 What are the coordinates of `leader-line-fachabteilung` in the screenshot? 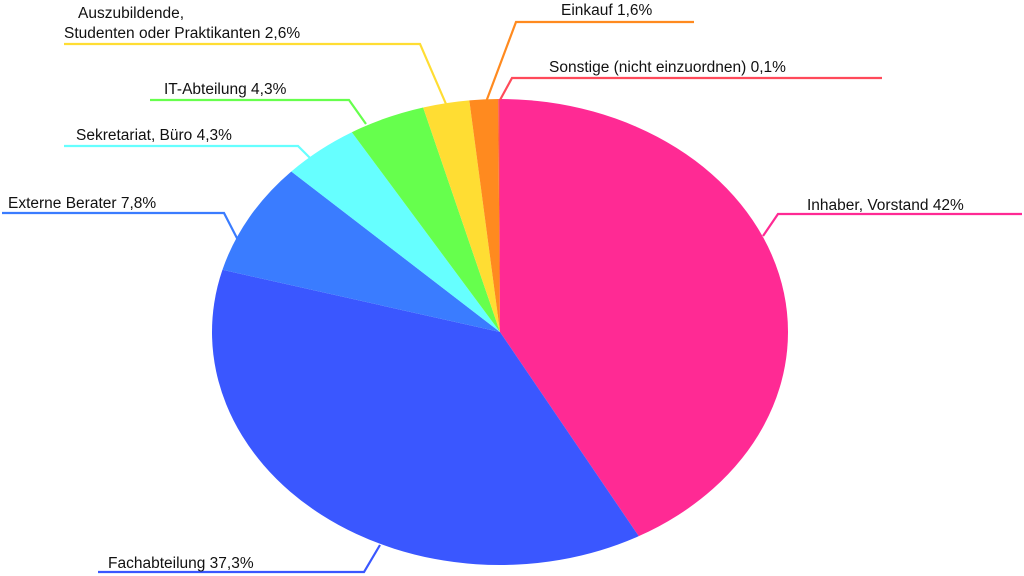 It's located at (239, 559).